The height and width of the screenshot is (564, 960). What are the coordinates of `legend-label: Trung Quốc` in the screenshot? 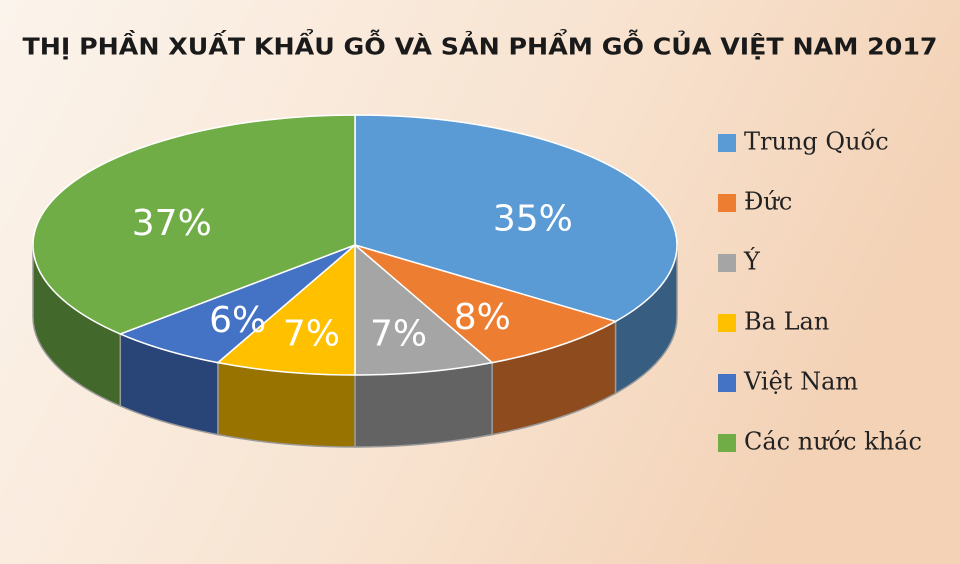 It's located at (816, 142).